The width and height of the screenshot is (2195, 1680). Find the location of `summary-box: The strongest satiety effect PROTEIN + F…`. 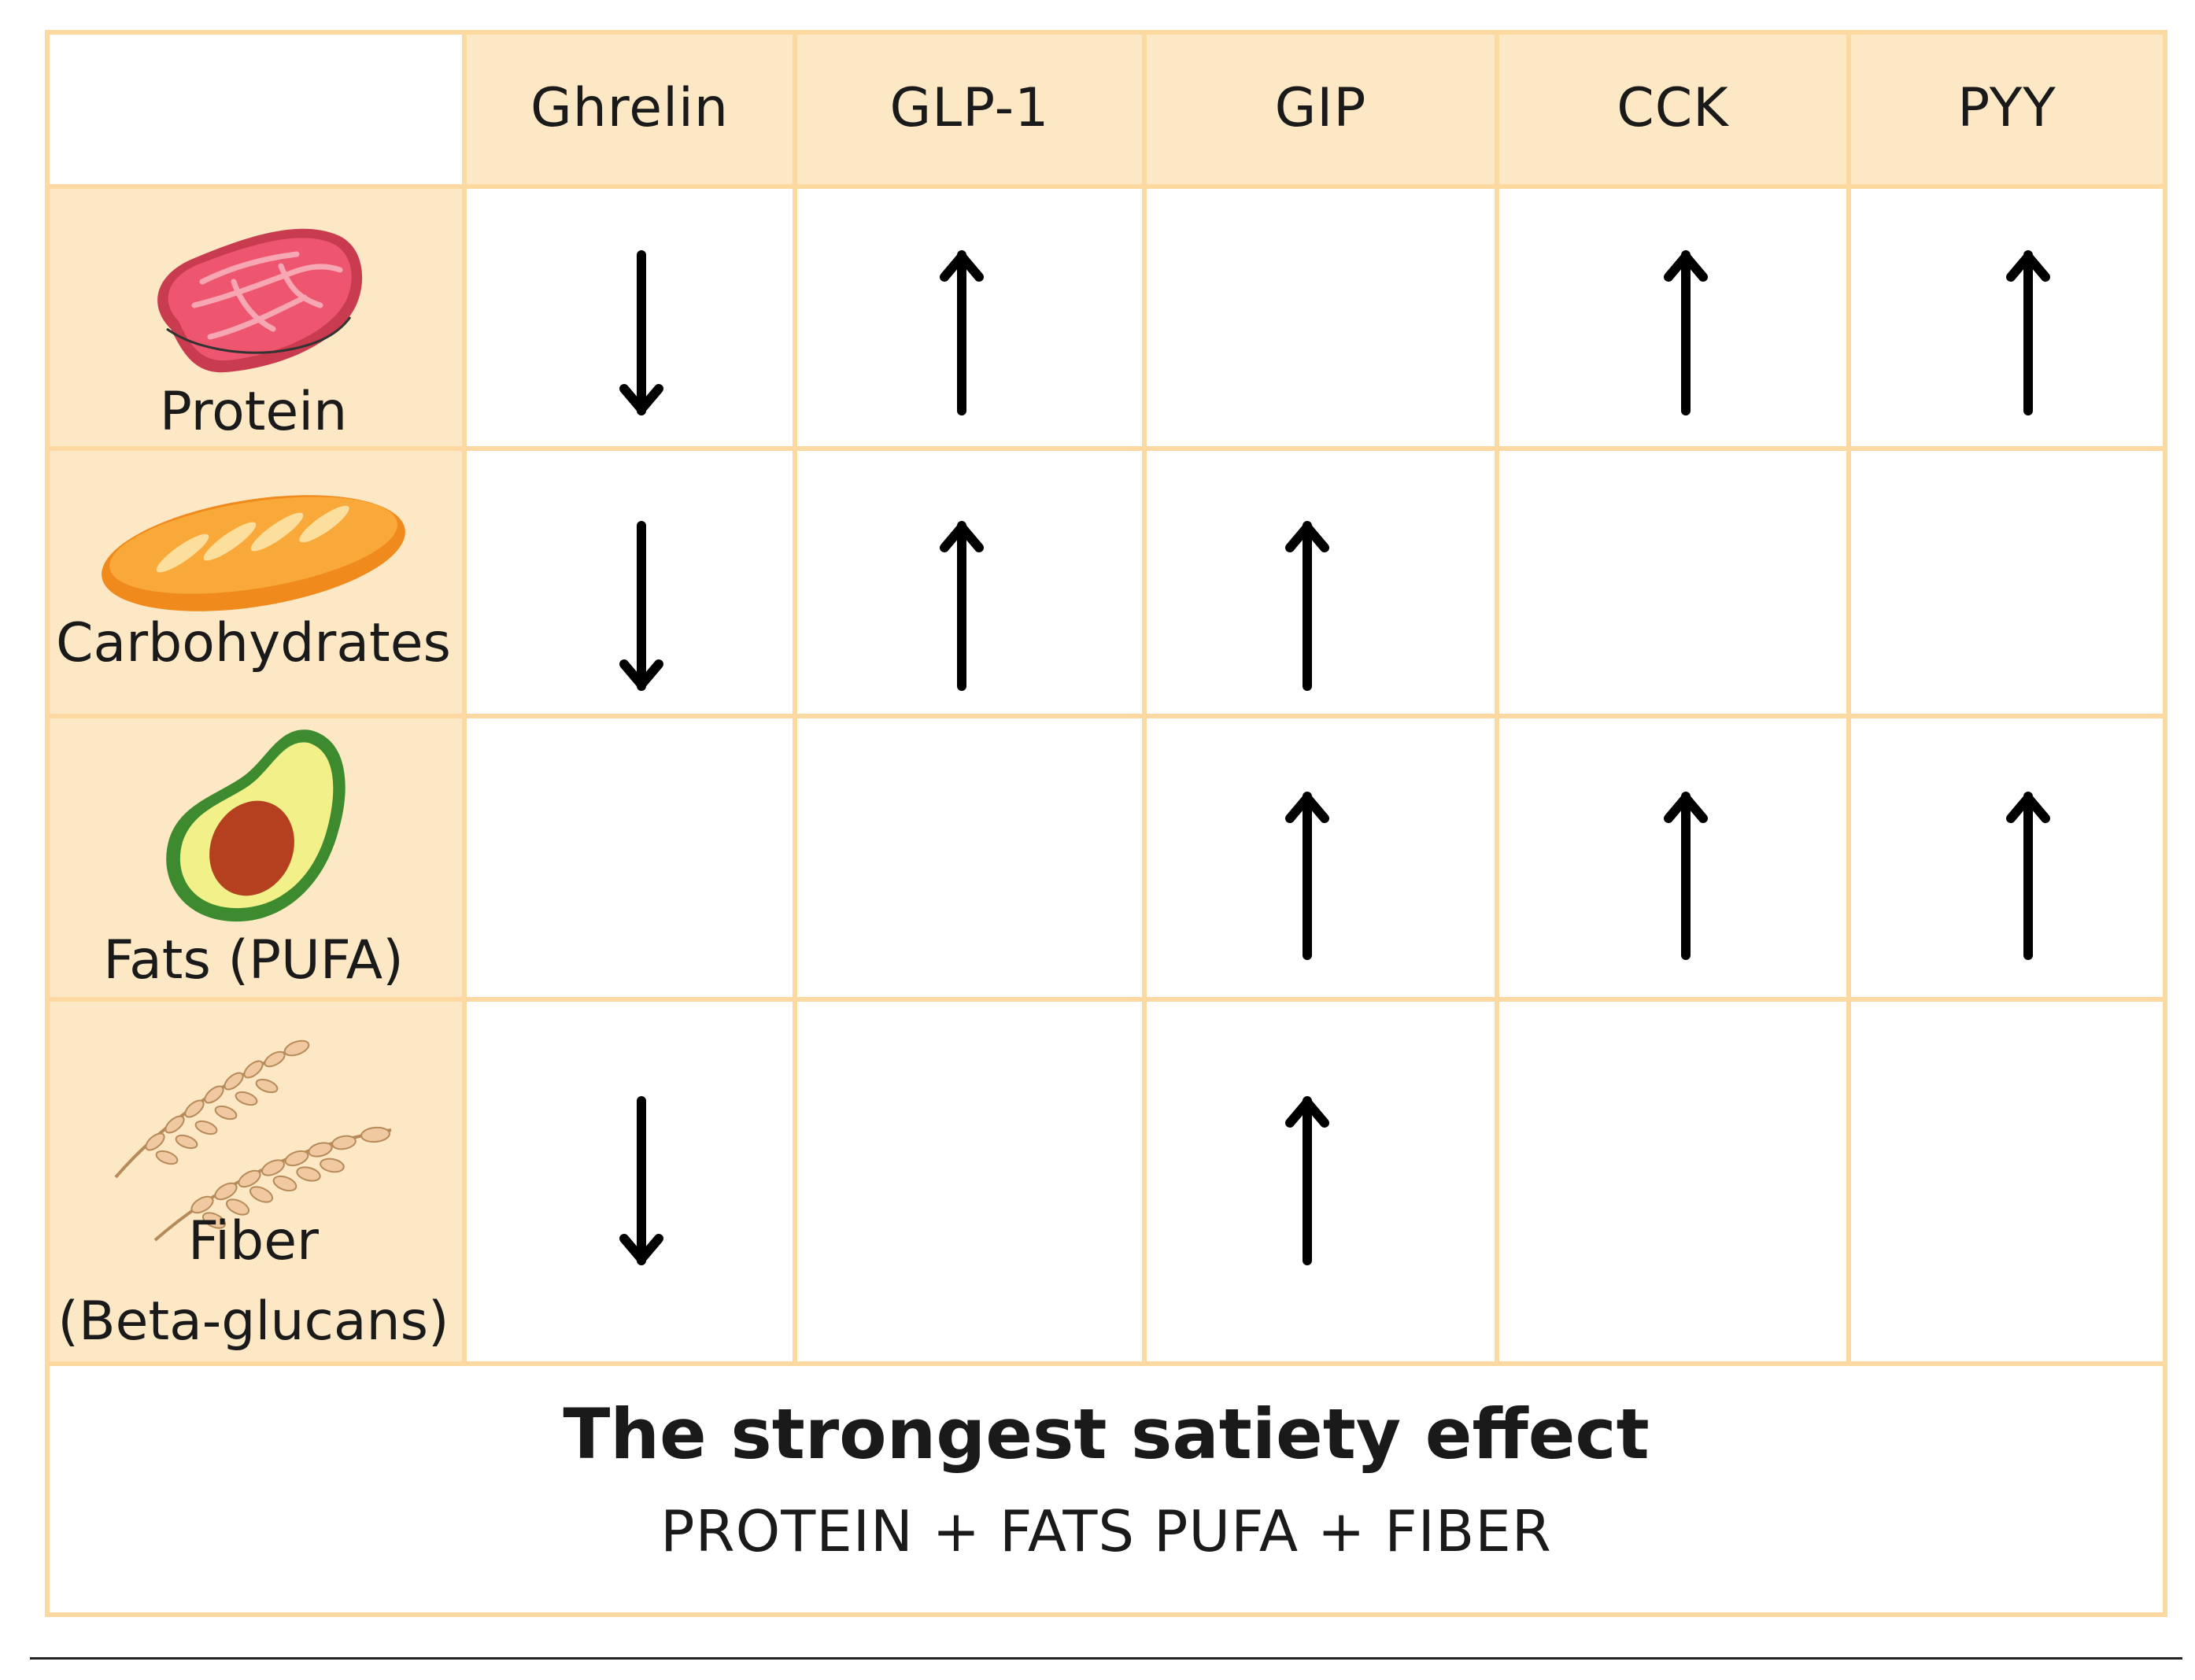

summary-box: The strongest satiety effect PROTEIN + F… is located at coordinates (1106, 1490).